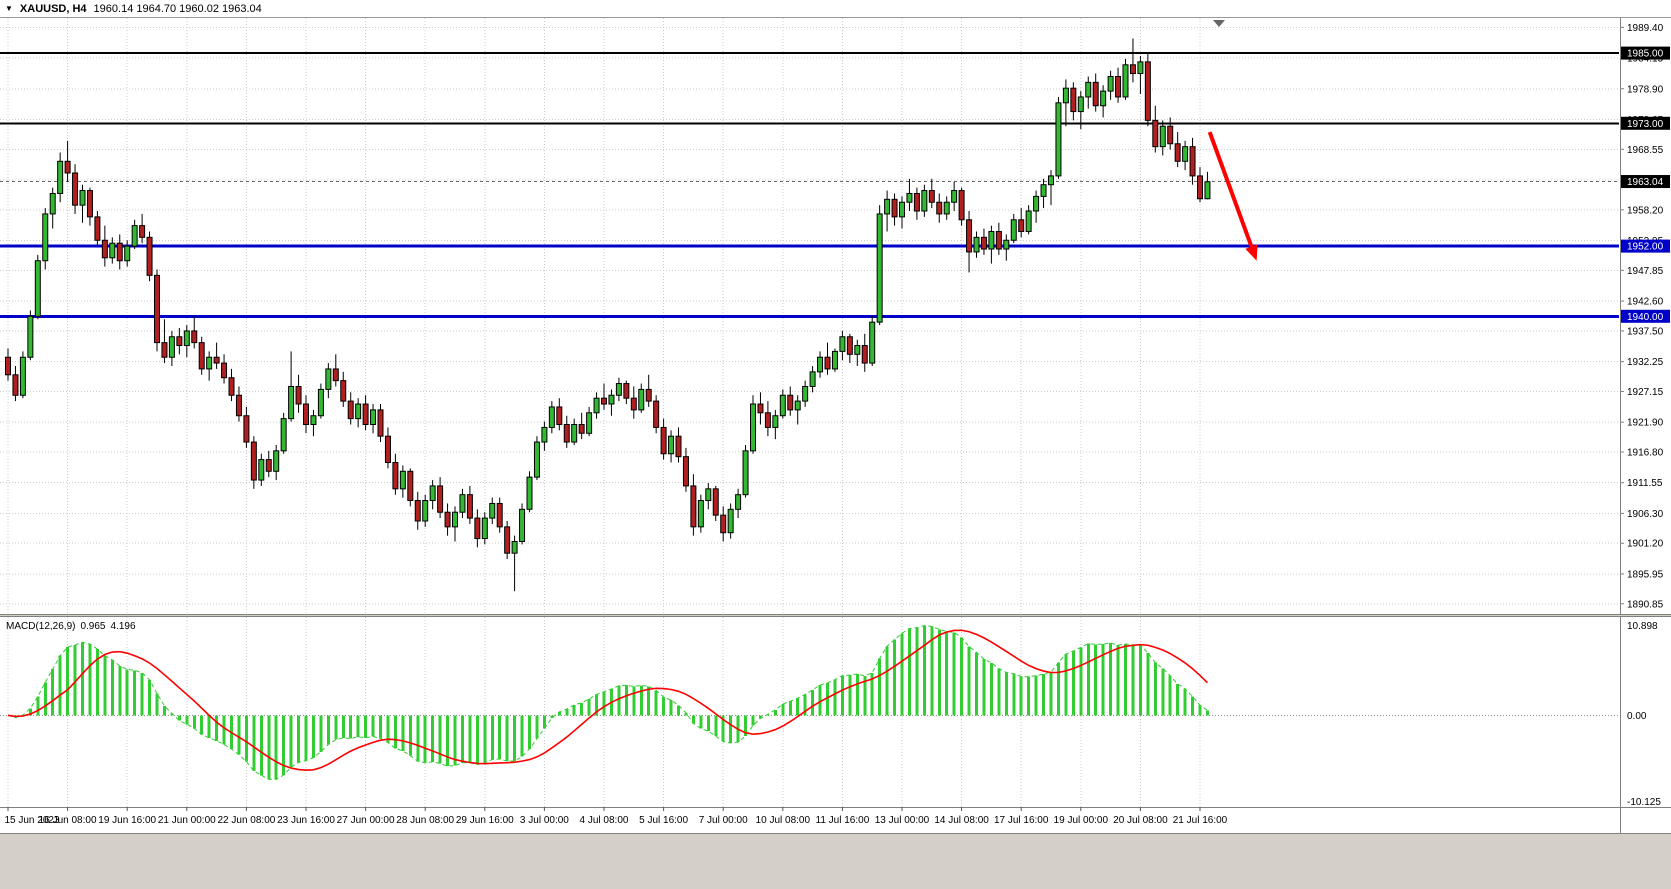 Image resolution: width=1671 pixels, height=889 pixels. I want to click on macd-main-line, so click(607, 702).